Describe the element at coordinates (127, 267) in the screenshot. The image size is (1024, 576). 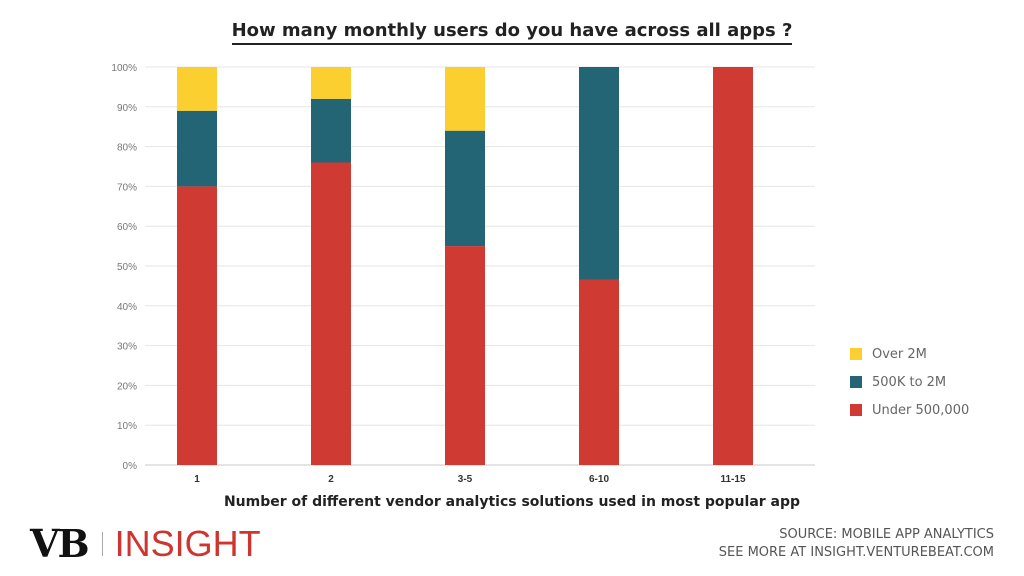
I see `y-tick-label: 50%` at that location.